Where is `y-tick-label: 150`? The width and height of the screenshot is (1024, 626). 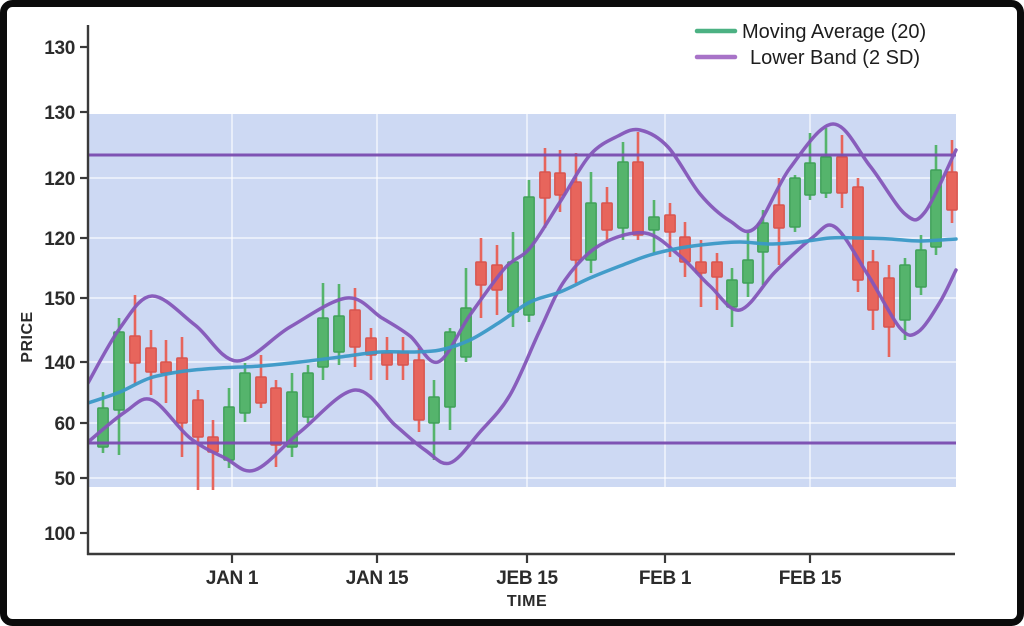 y-tick-label: 150 is located at coordinates (59, 299).